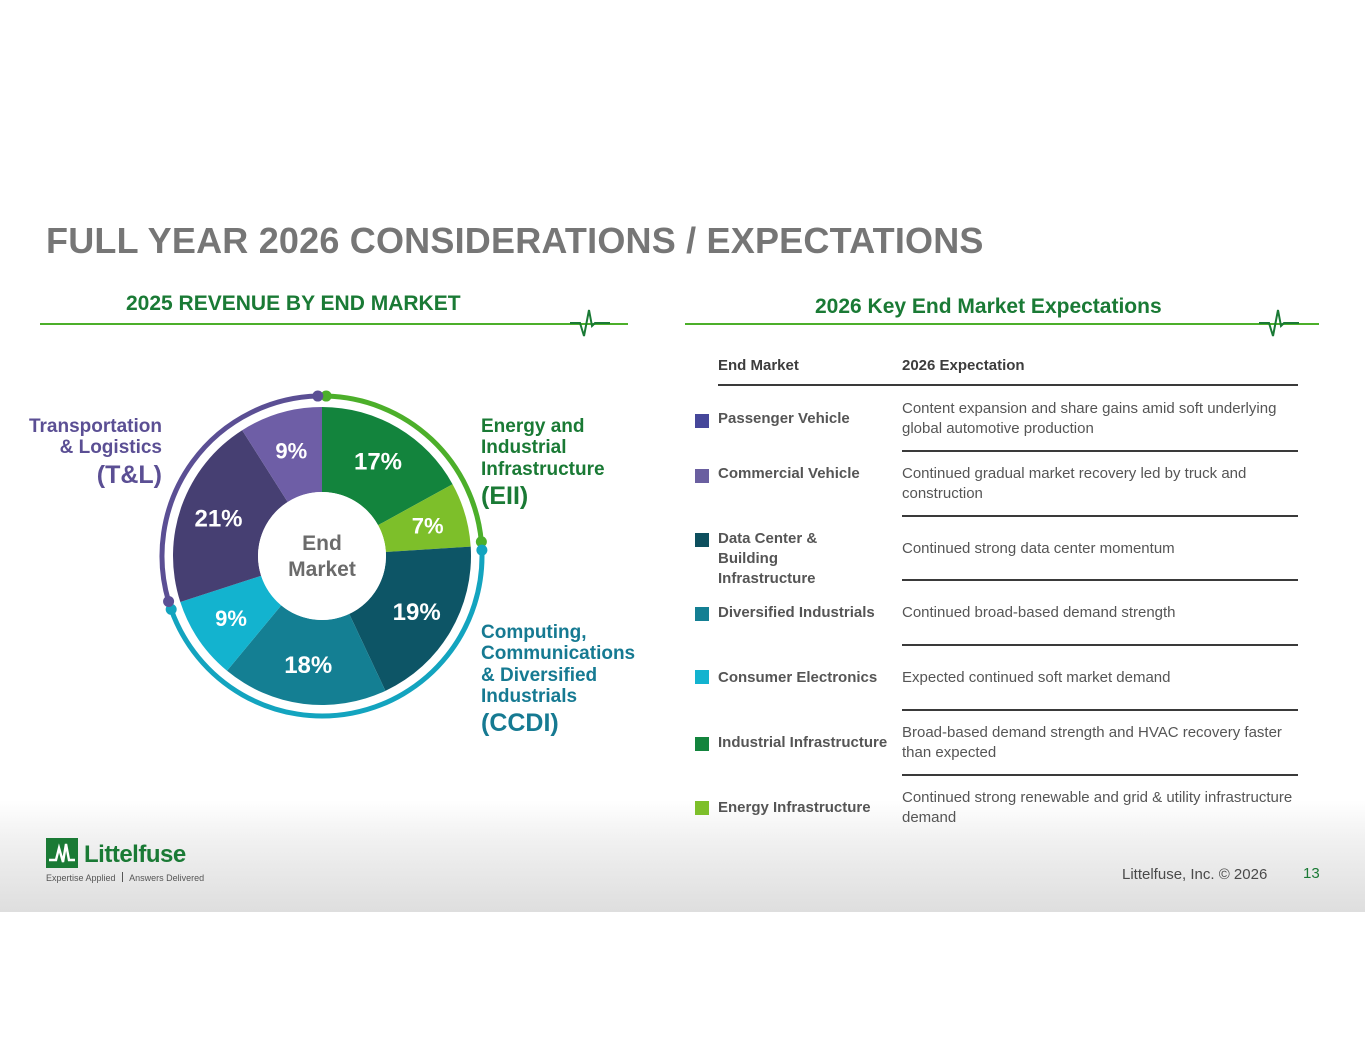  I want to click on tagline-right: Answers Delivered, so click(167, 878).